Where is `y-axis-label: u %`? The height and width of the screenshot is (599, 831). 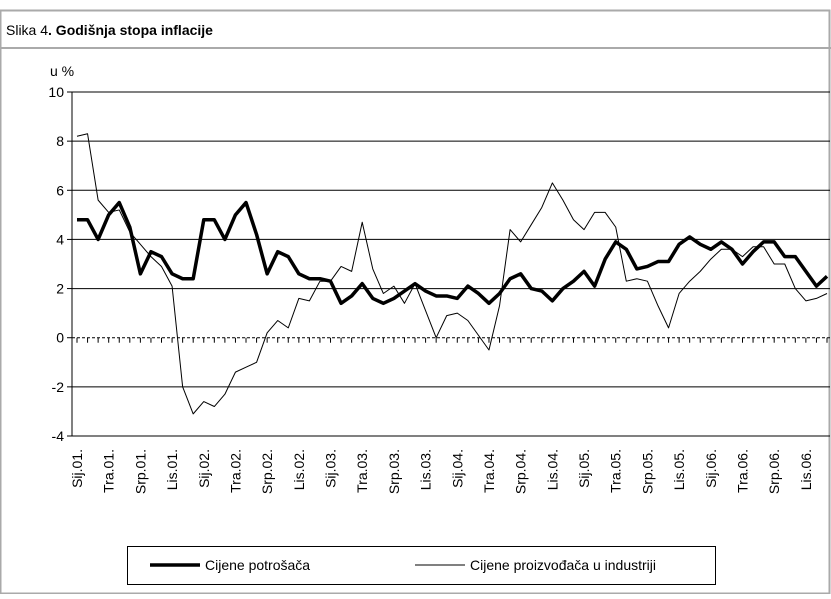
y-axis-label: u % is located at coordinates (62, 71).